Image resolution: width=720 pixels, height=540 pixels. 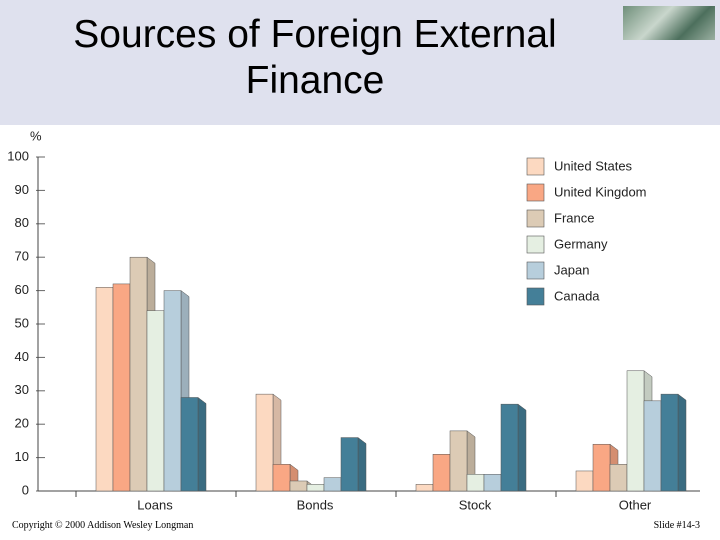 What do you see at coordinates (103, 525) in the screenshot?
I see `copyright: Copyright © 2000 Addison Wesley Longman` at bounding box center [103, 525].